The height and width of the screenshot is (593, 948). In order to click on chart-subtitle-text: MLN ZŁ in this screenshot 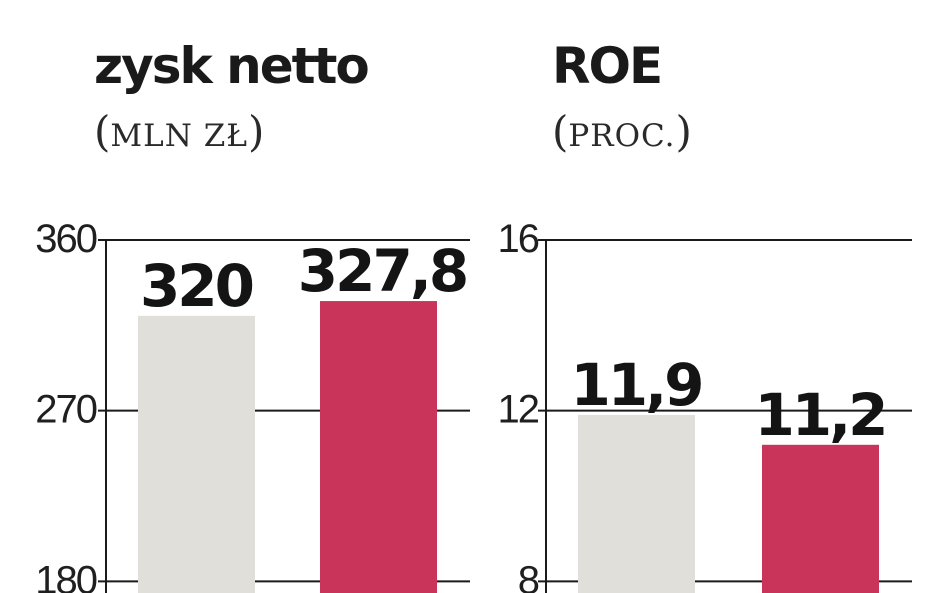, I will do `click(179, 136)`.